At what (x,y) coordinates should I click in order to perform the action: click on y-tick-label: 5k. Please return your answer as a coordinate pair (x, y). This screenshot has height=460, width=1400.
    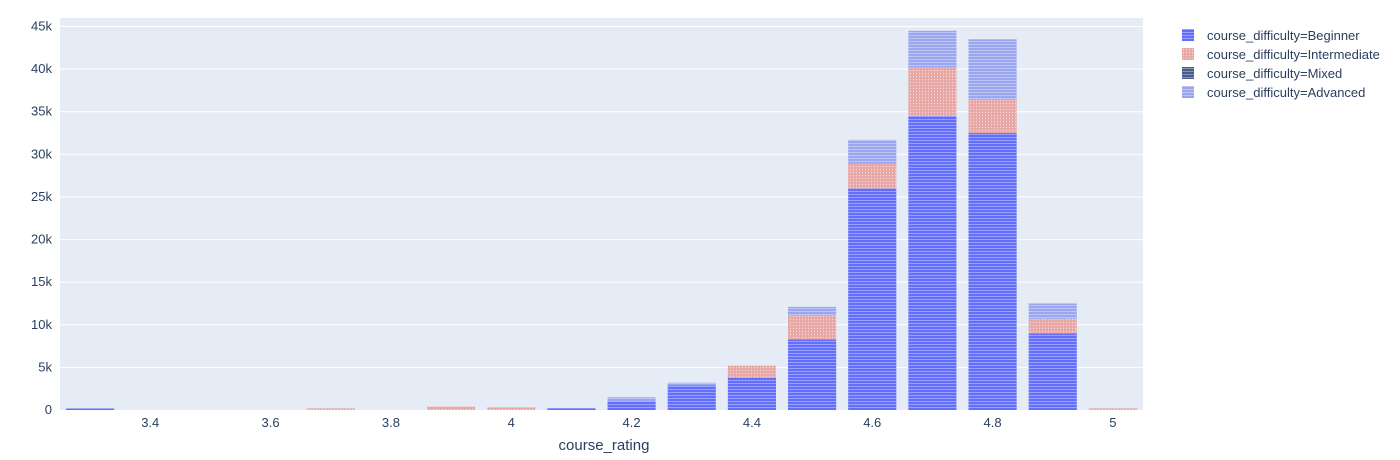
    Looking at the image, I should click on (45, 366).